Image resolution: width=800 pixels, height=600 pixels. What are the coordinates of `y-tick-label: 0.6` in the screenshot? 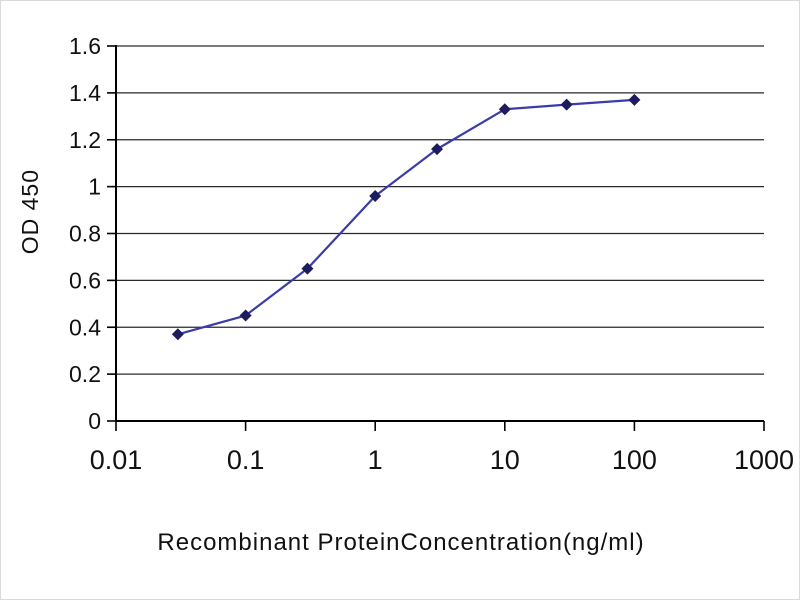 It's located at (85, 280).